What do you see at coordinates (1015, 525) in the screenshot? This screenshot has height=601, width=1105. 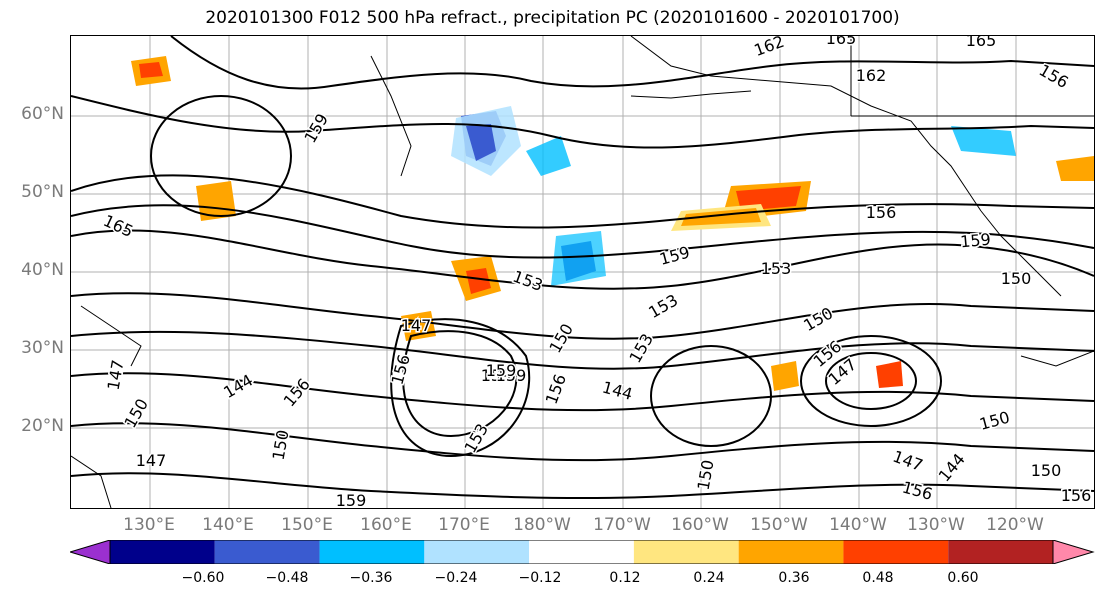 I see `lon-label-120w: 120°W` at bounding box center [1015, 525].